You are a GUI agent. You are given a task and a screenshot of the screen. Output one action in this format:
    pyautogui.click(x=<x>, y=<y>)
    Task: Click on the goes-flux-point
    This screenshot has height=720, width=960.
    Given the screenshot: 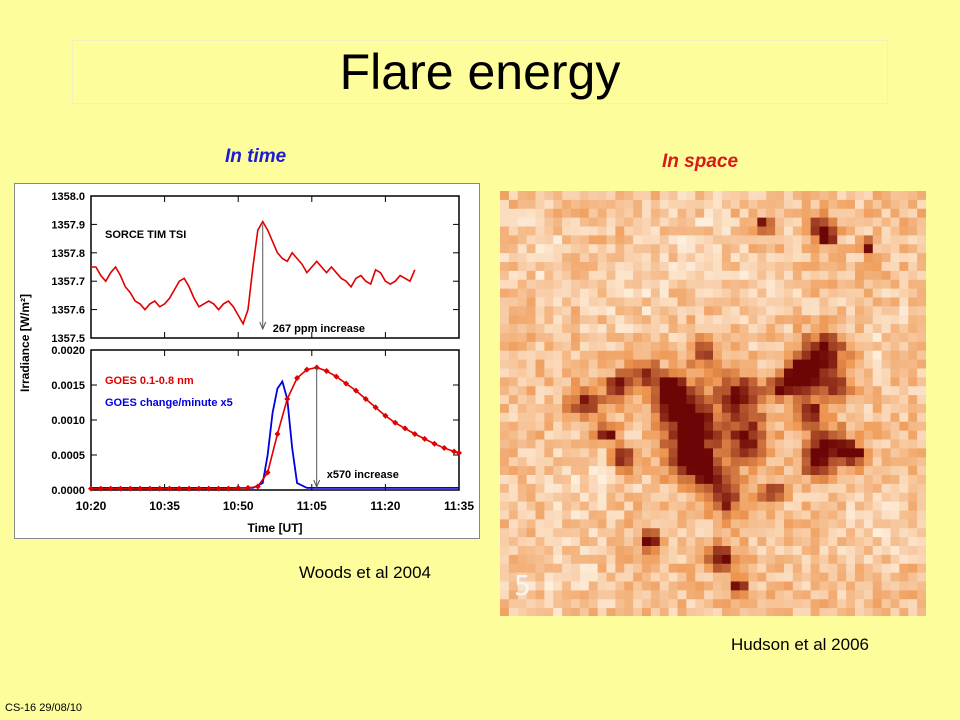 What is the action you would take?
    pyautogui.click(x=238, y=487)
    